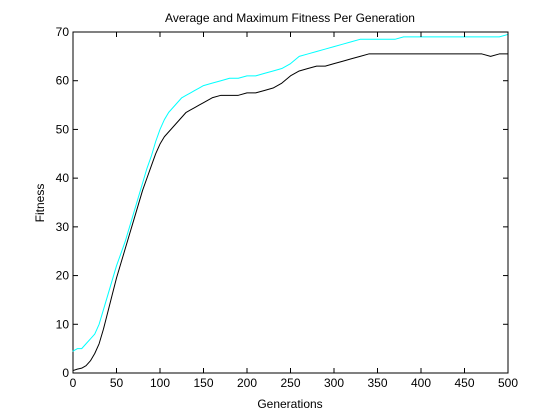 The height and width of the screenshot is (420, 560). Describe the element at coordinates (508, 383) in the screenshot. I see `x-tick-label-11: 500` at that location.